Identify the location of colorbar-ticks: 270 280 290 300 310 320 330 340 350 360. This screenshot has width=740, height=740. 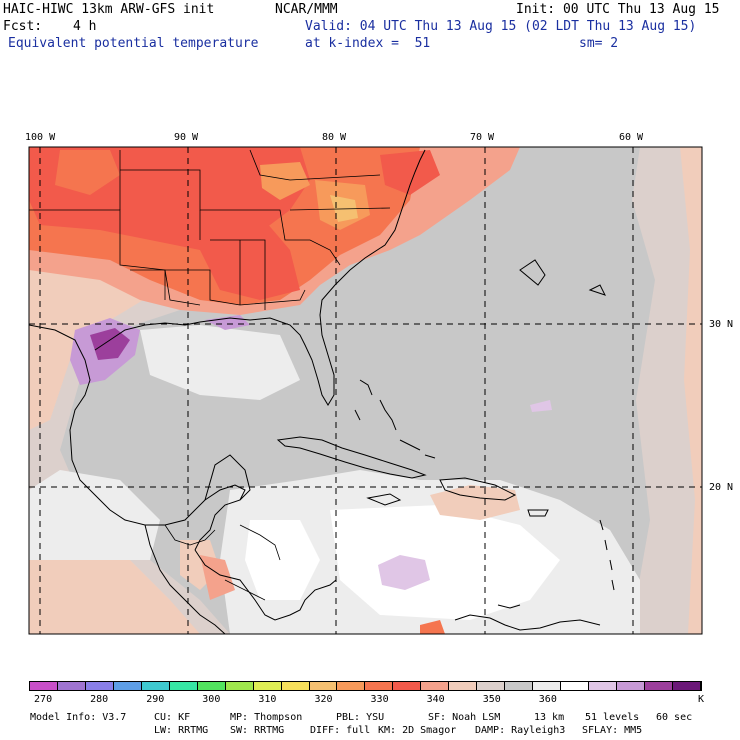
(370, 698).